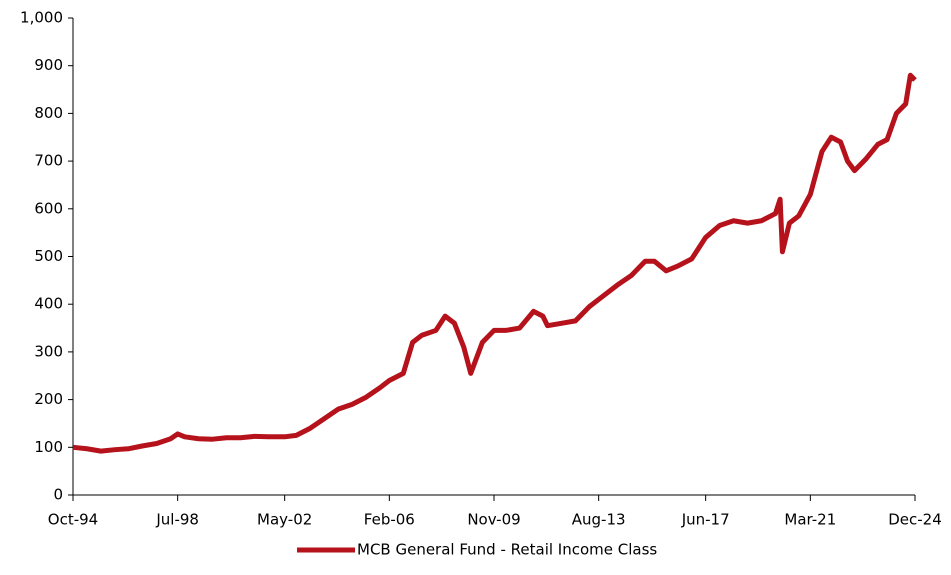 This screenshot has width=951, height=575. Describe the element at coordinates (48, 447) in the screenshot. I see `y-tick-label: 100` at that location.